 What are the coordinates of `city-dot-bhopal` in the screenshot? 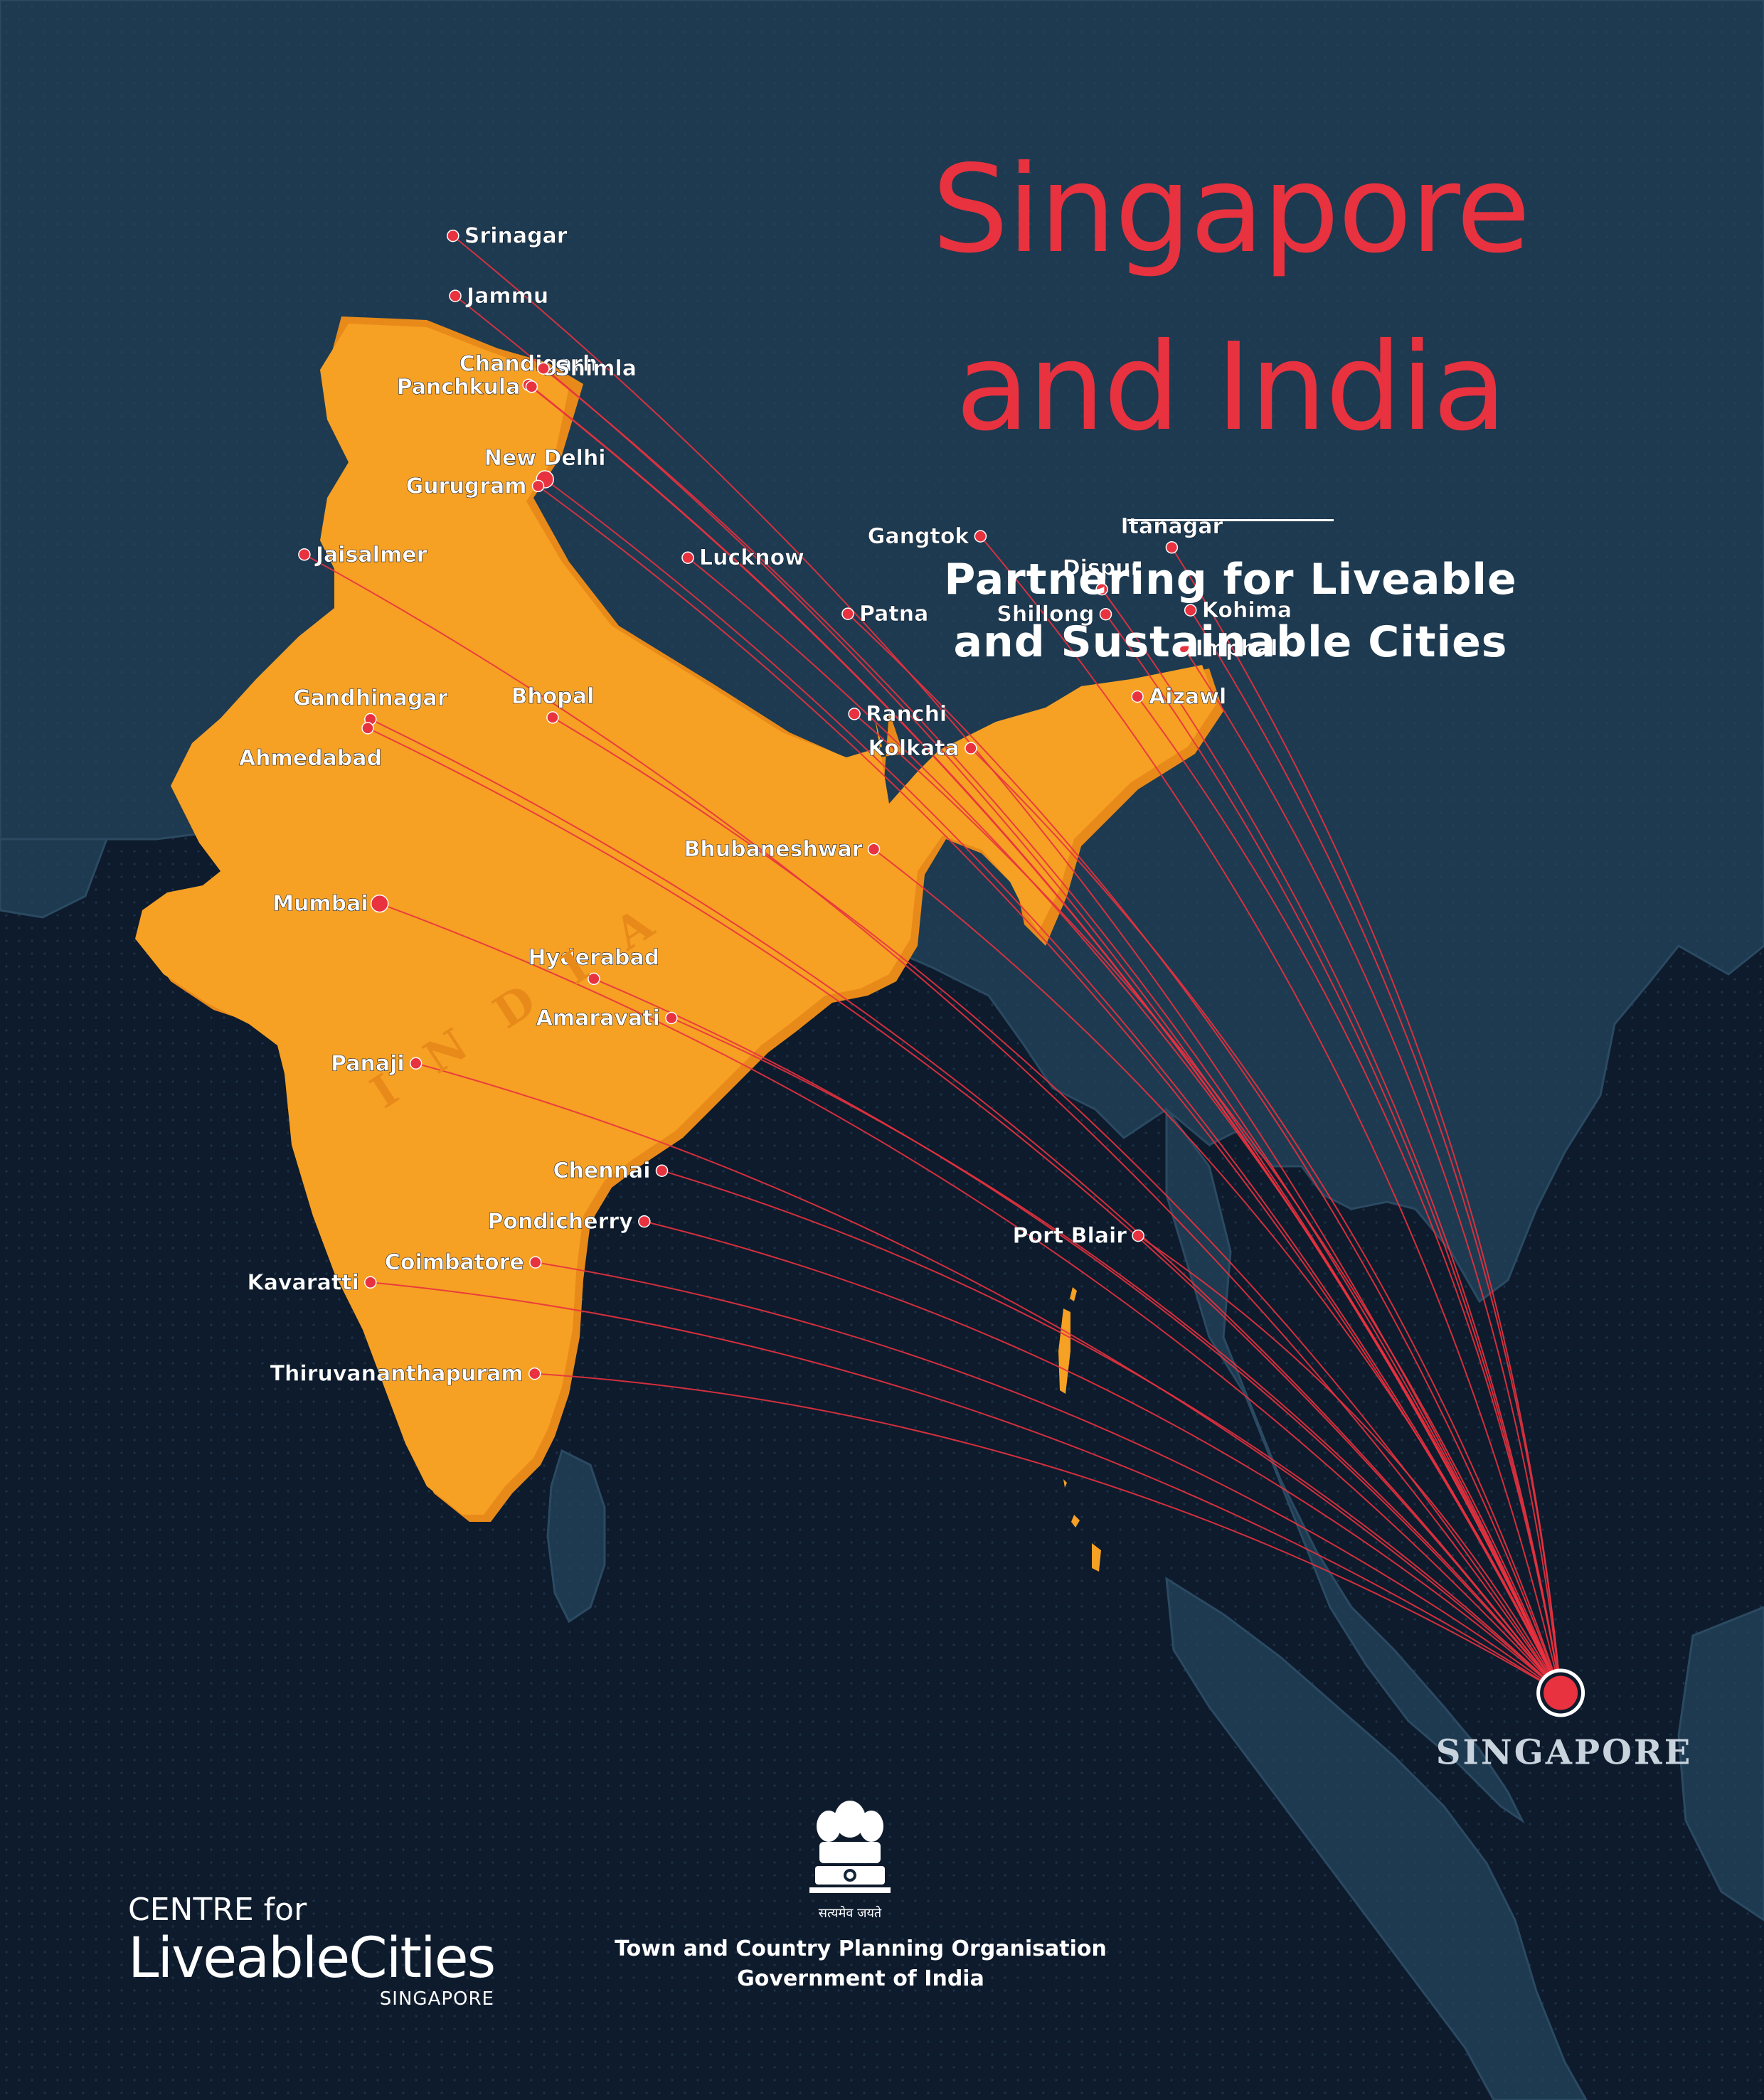 It's located at (552, 717).